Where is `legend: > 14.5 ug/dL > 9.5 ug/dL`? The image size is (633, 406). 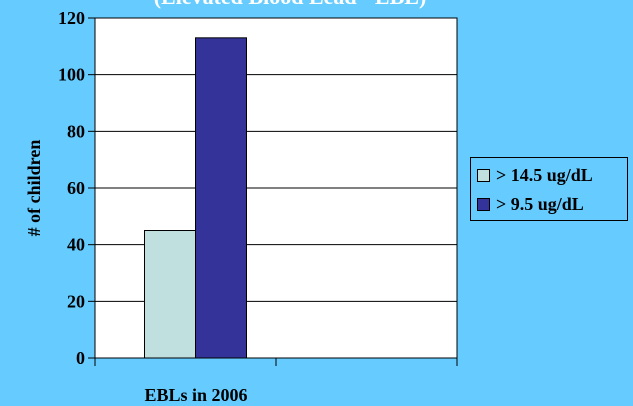 legend: > 14.5 ug/dL > 9.5 ug/dL is located at coordinates (549, 189).